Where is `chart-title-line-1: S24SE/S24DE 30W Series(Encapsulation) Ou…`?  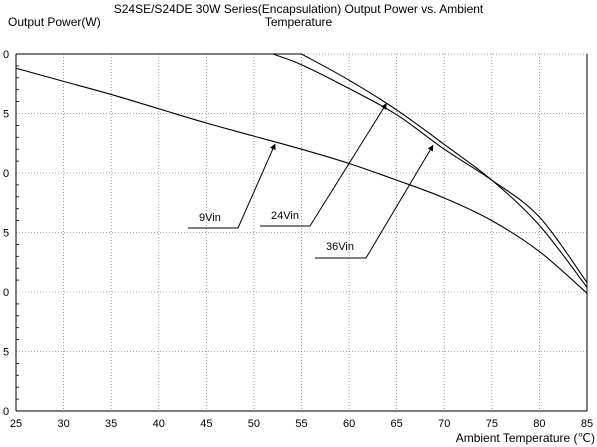
chart-title-line-1: S24SE/S24DE 30W Series(Encapsulation) Ou… is located at coordinates (298, 9).